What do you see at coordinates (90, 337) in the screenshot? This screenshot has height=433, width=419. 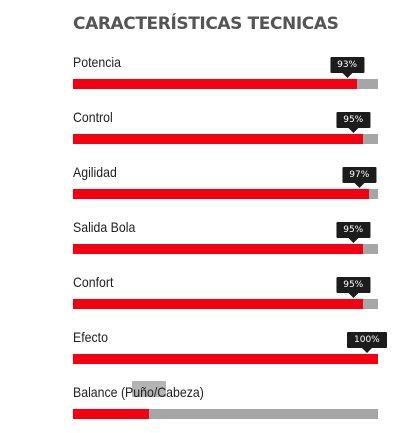 I see `feature-label: Efecto` at bounding box center [90, 337].